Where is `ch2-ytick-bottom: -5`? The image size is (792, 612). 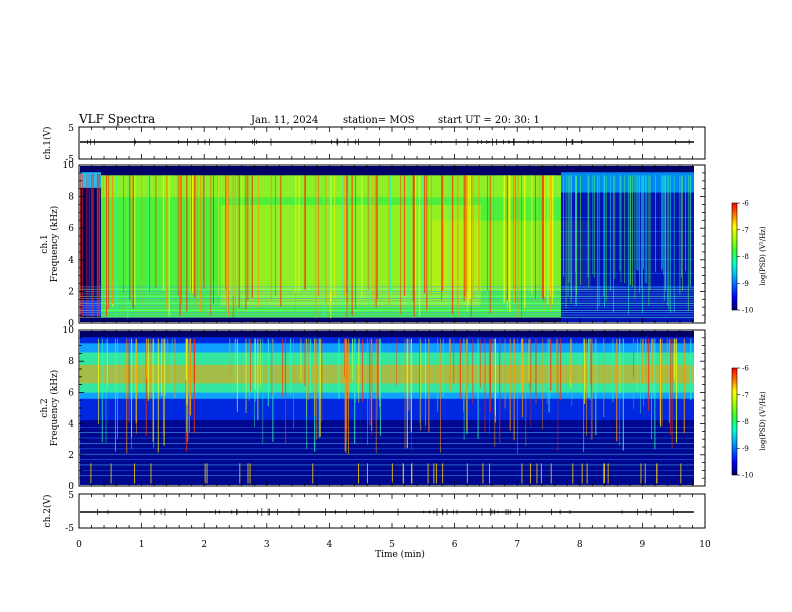 ch2-ytick-bottom: -5 is located at coordinates (69, 529).